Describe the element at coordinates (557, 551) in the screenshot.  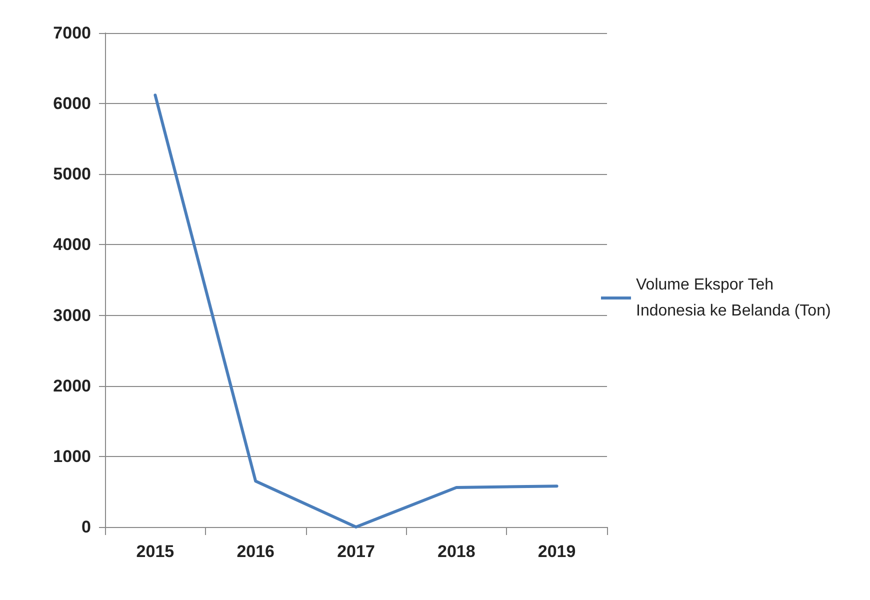
I see `x-tick-label: 2019` at that location.